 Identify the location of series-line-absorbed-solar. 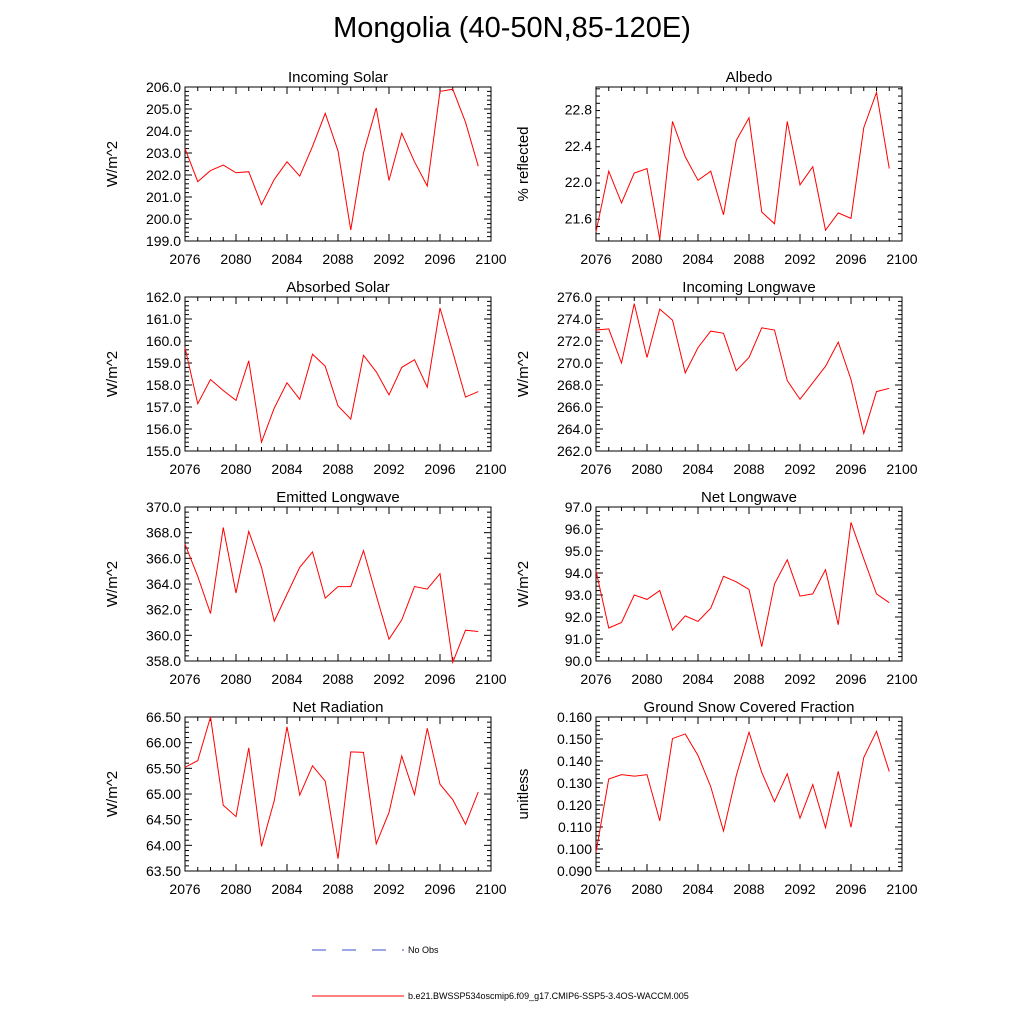
(331, 376).